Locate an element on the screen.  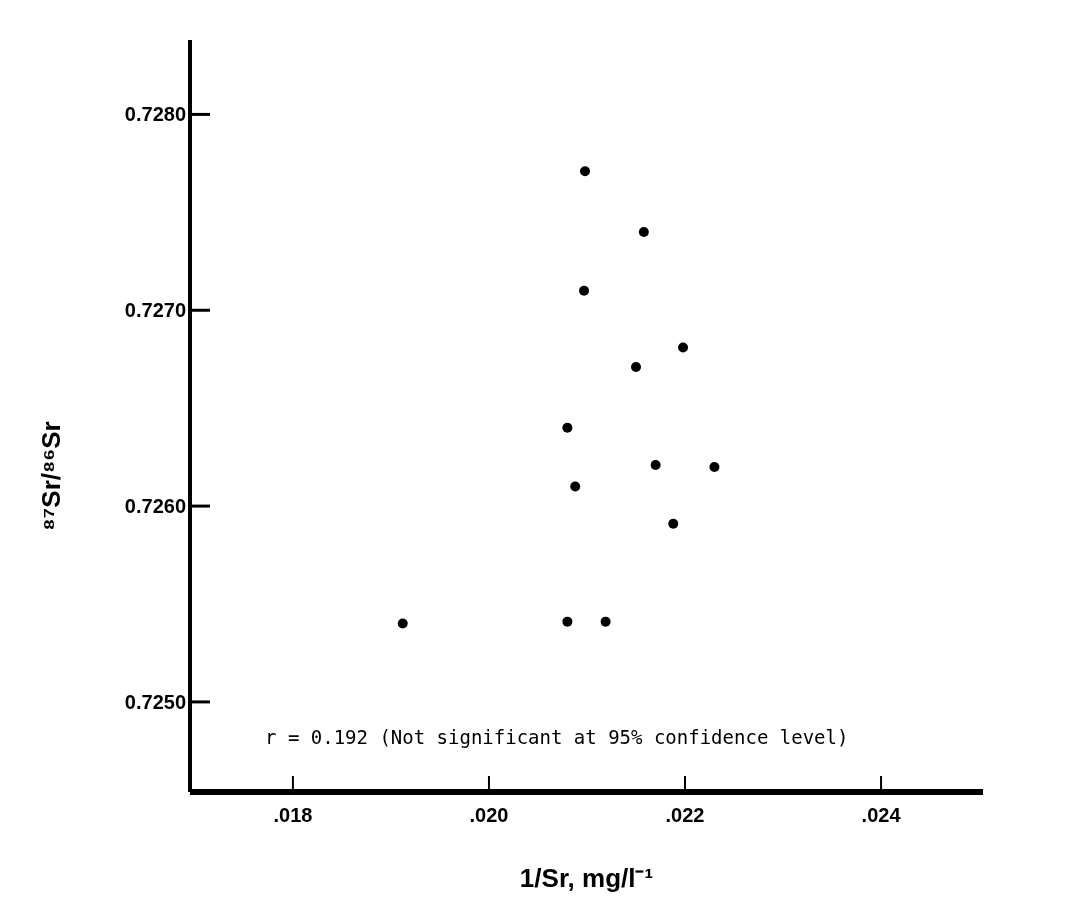
x-axis-title: 1/Sr, mg/l⁻¹ is located at coordinates (586, 878).